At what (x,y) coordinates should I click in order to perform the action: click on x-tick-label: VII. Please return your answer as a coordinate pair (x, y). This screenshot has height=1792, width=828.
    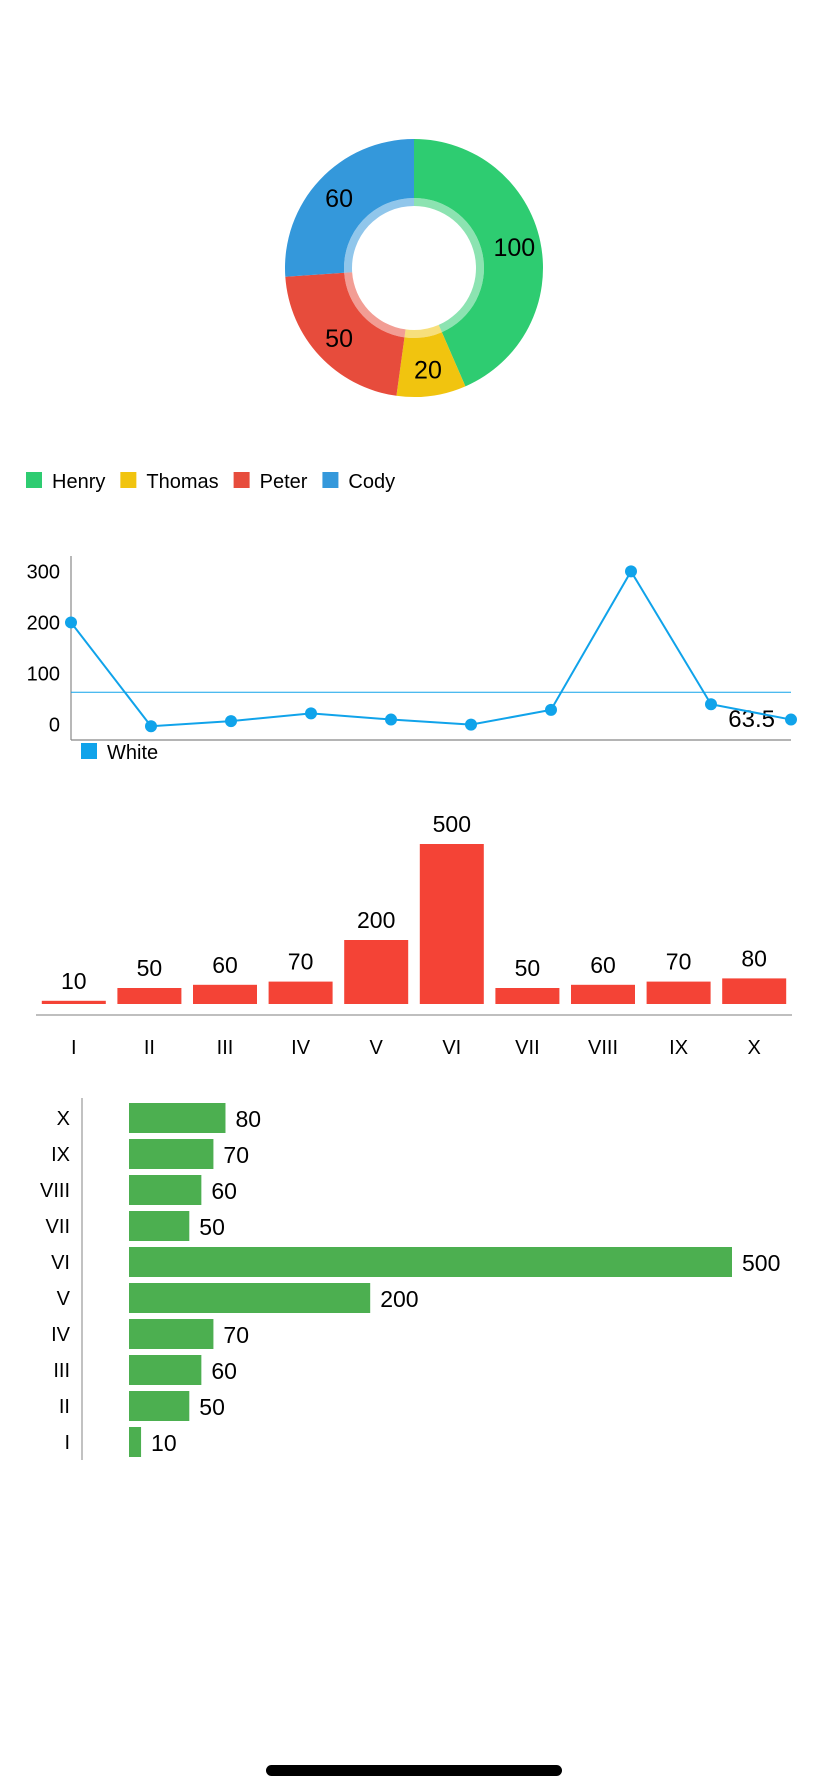
    Looking at the image, I should click on (527, 1048).